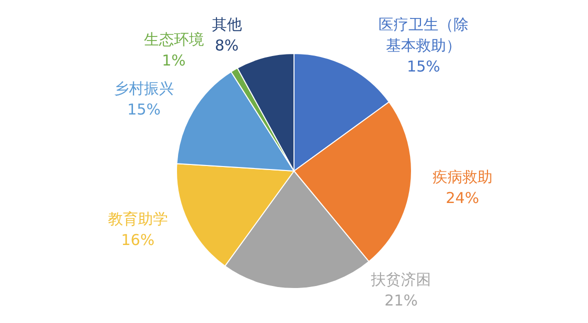 This screenshot has width=588, height=323. What do you see at coordinates (401, 300) in the screenshot?
I see `data-label: 21%` at bounding box center [401, 300].